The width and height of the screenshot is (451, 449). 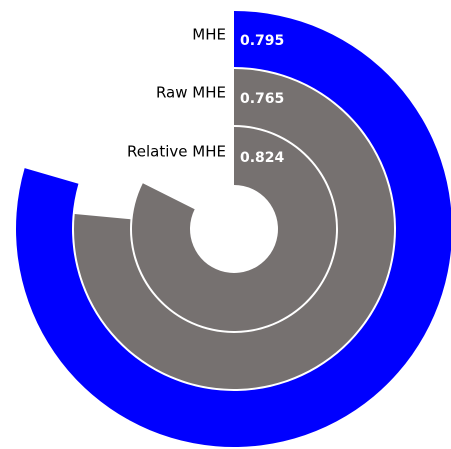 What do you see at coordinates (209, 35) in the screenshot?
I see `series-label: MHE` at bounding box center [209, 35].